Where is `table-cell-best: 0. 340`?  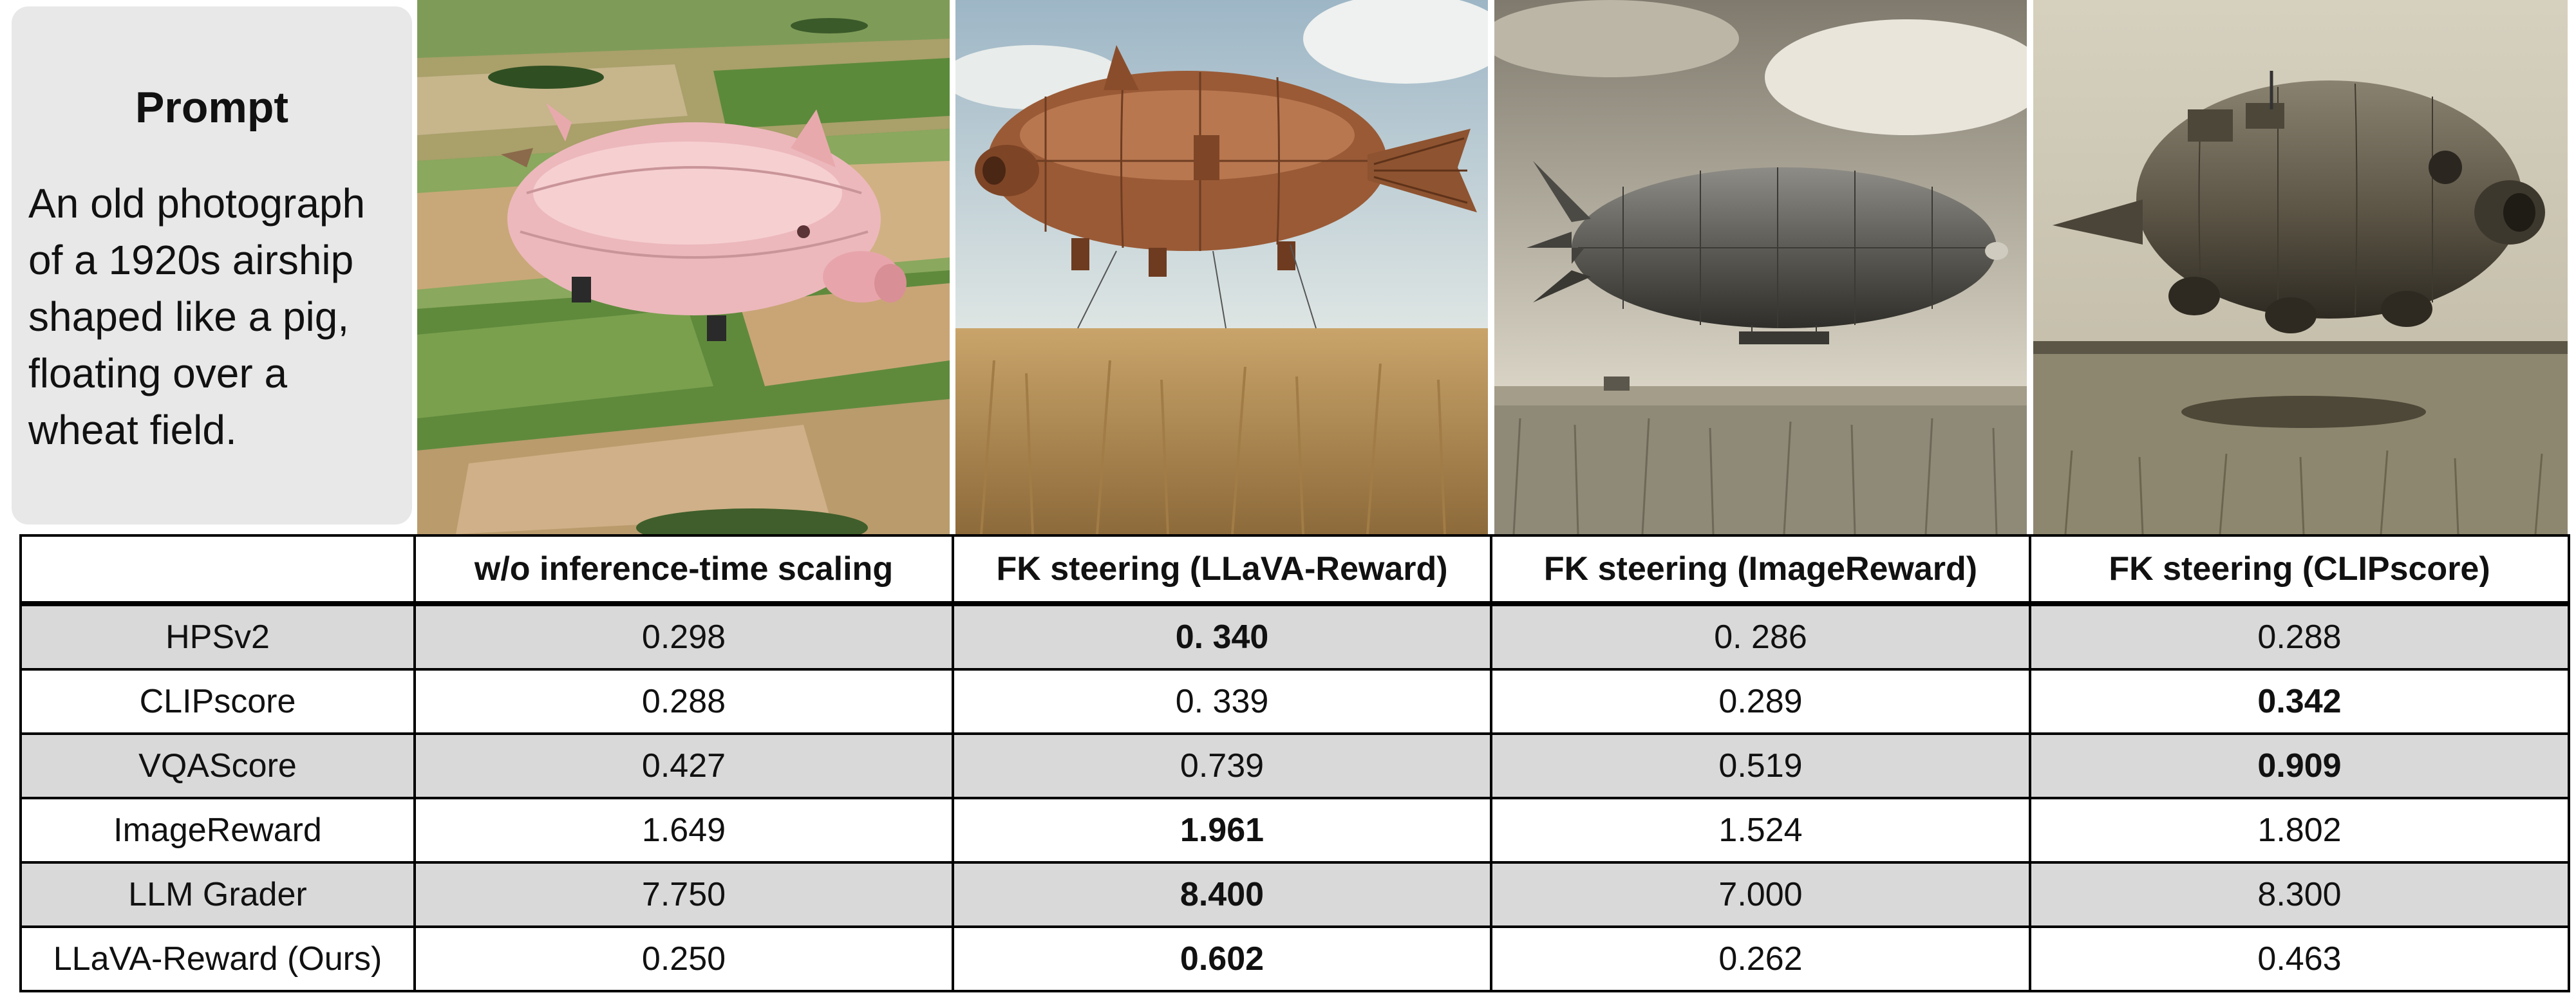
table-cell-best: 0. 340 is located at coordinates (1222, 636).